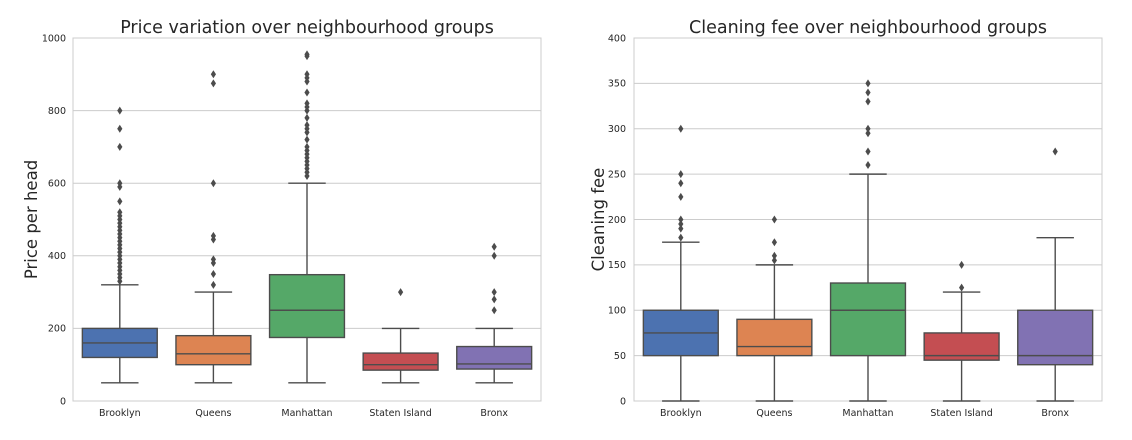  I want to click on y-tick-label: 350, so click(617, 84).